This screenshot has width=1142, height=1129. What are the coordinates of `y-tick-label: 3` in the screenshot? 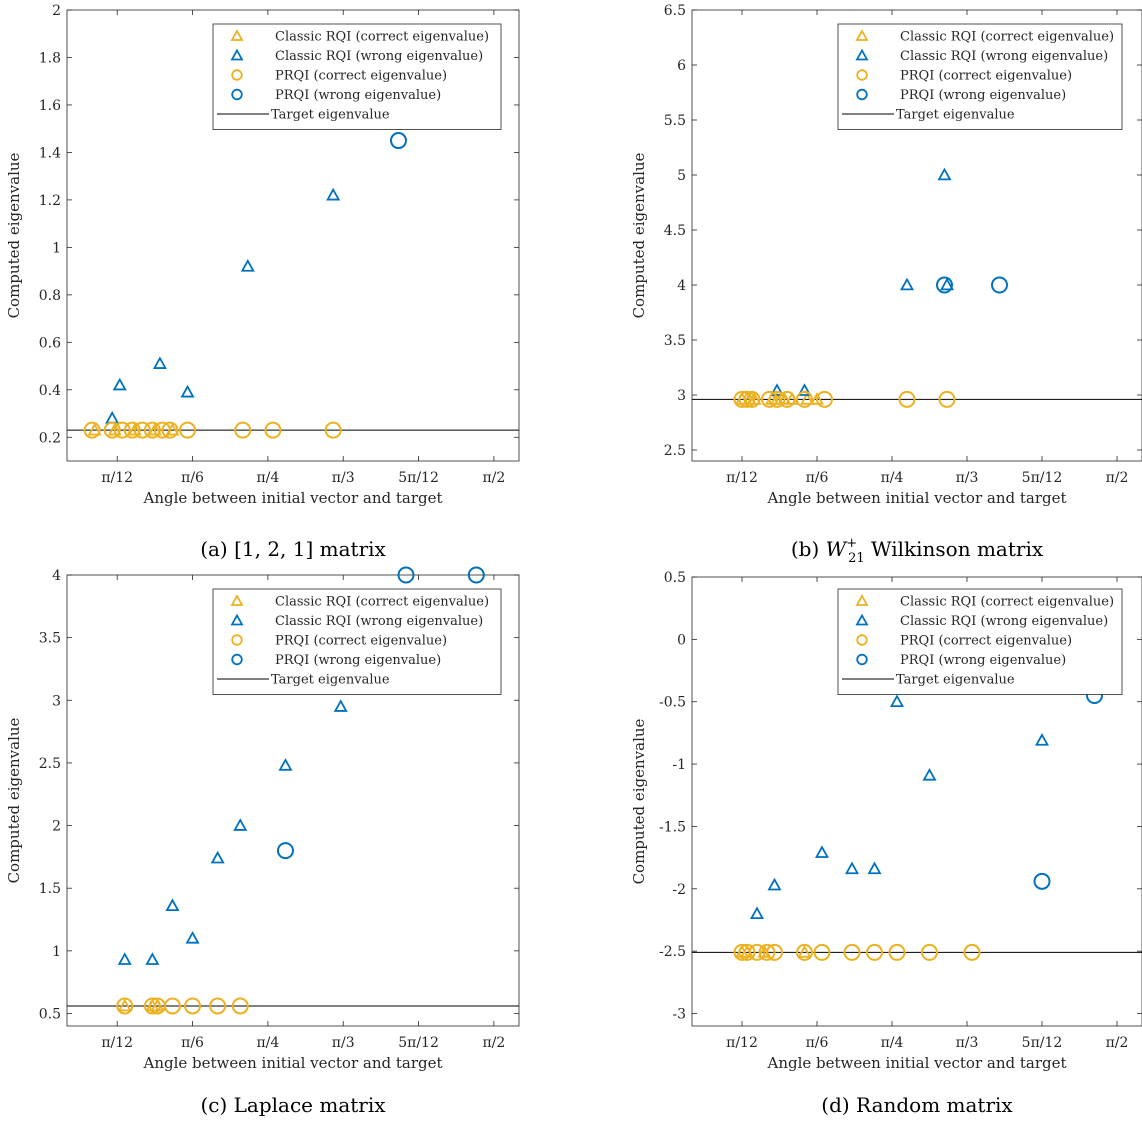 It's located at (681, 396).